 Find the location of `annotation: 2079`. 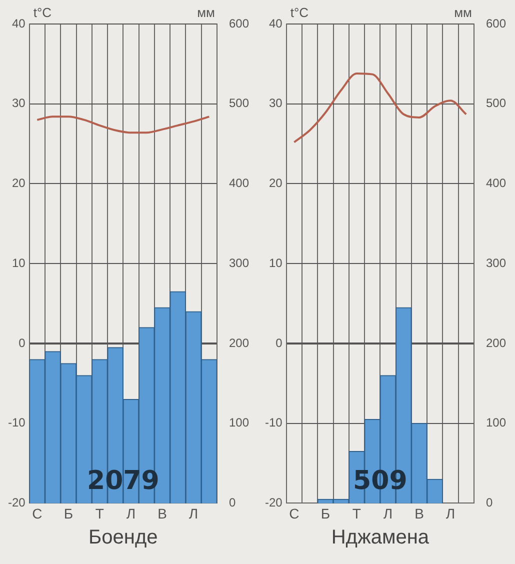

annotation: 2079 is located at coordinates (123, 481).